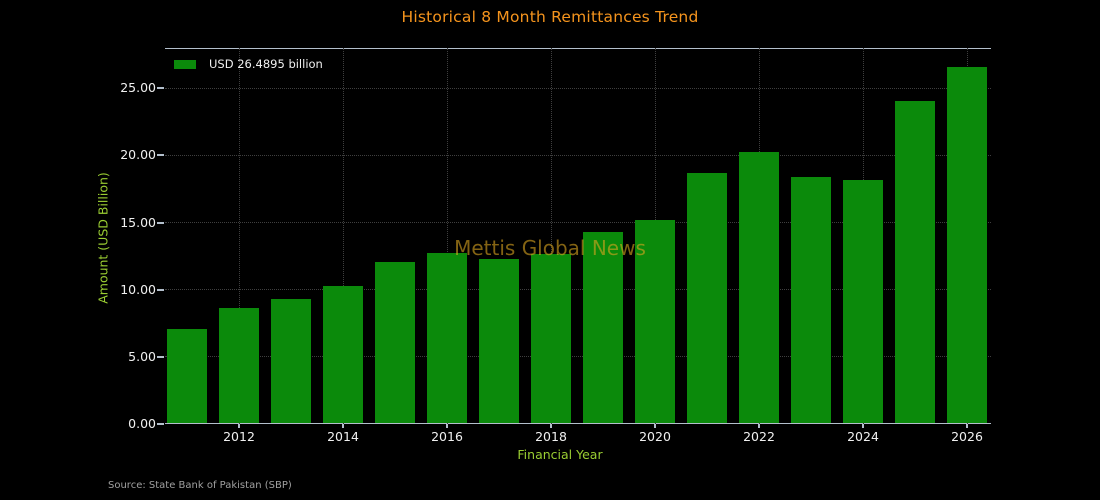 The width and height of the screenshot is (1100, 500). What do you see at coordinates (185, 64) in the screenshot?
I see `legend-swatch-icon` at bounding box center [185, 64].